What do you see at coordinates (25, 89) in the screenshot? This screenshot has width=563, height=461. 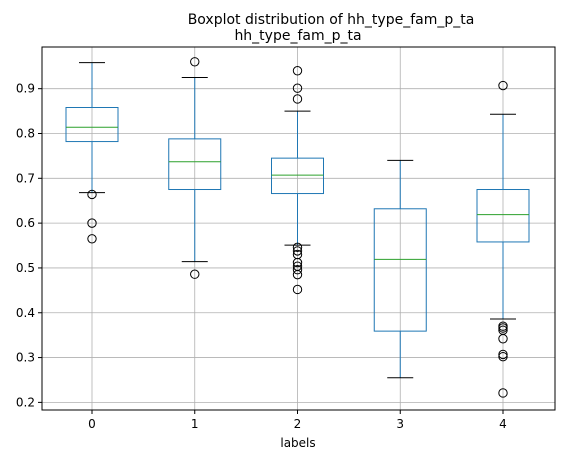 I see `y-tick-label: 0.9` at bounding box center [25, 89].